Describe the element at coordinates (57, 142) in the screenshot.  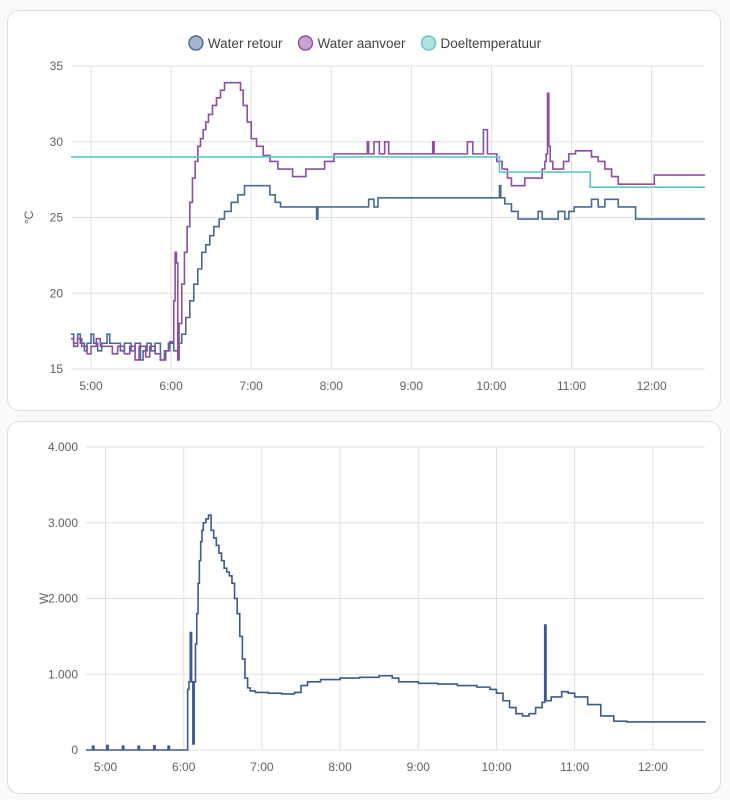
I see `y-tick-label: 30` at that location.